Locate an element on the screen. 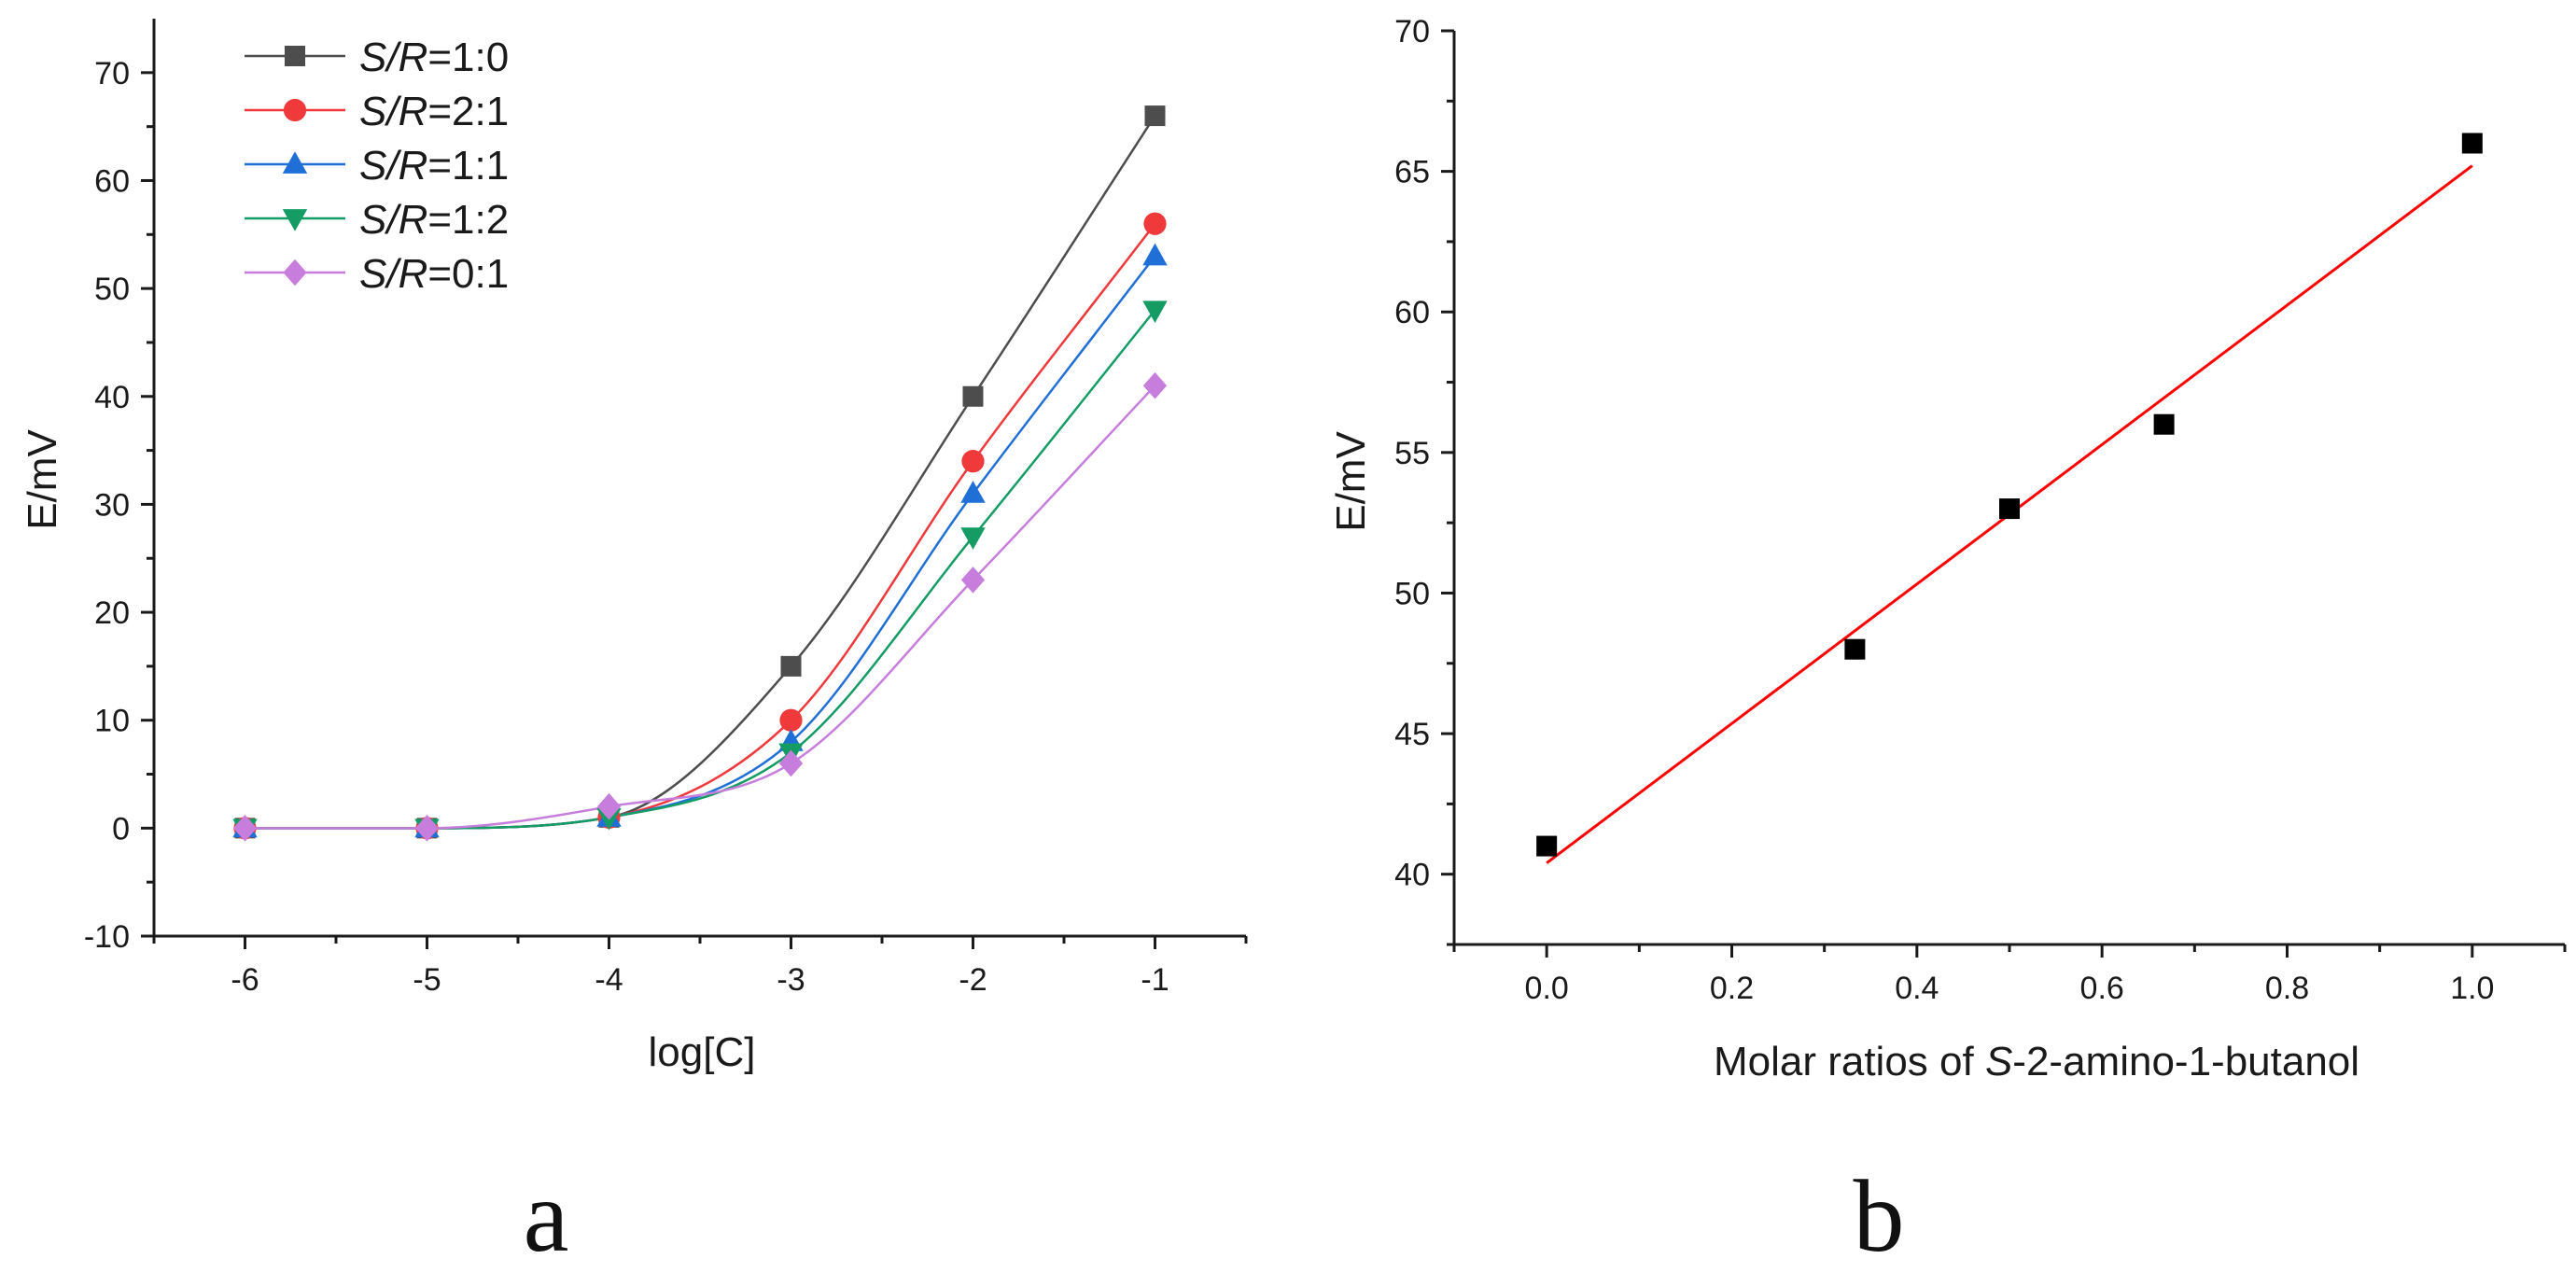 This screenshot has width=2576, height=1273. chart-b-y-axis-label: E/mV is located at coordinates (1351, 481).